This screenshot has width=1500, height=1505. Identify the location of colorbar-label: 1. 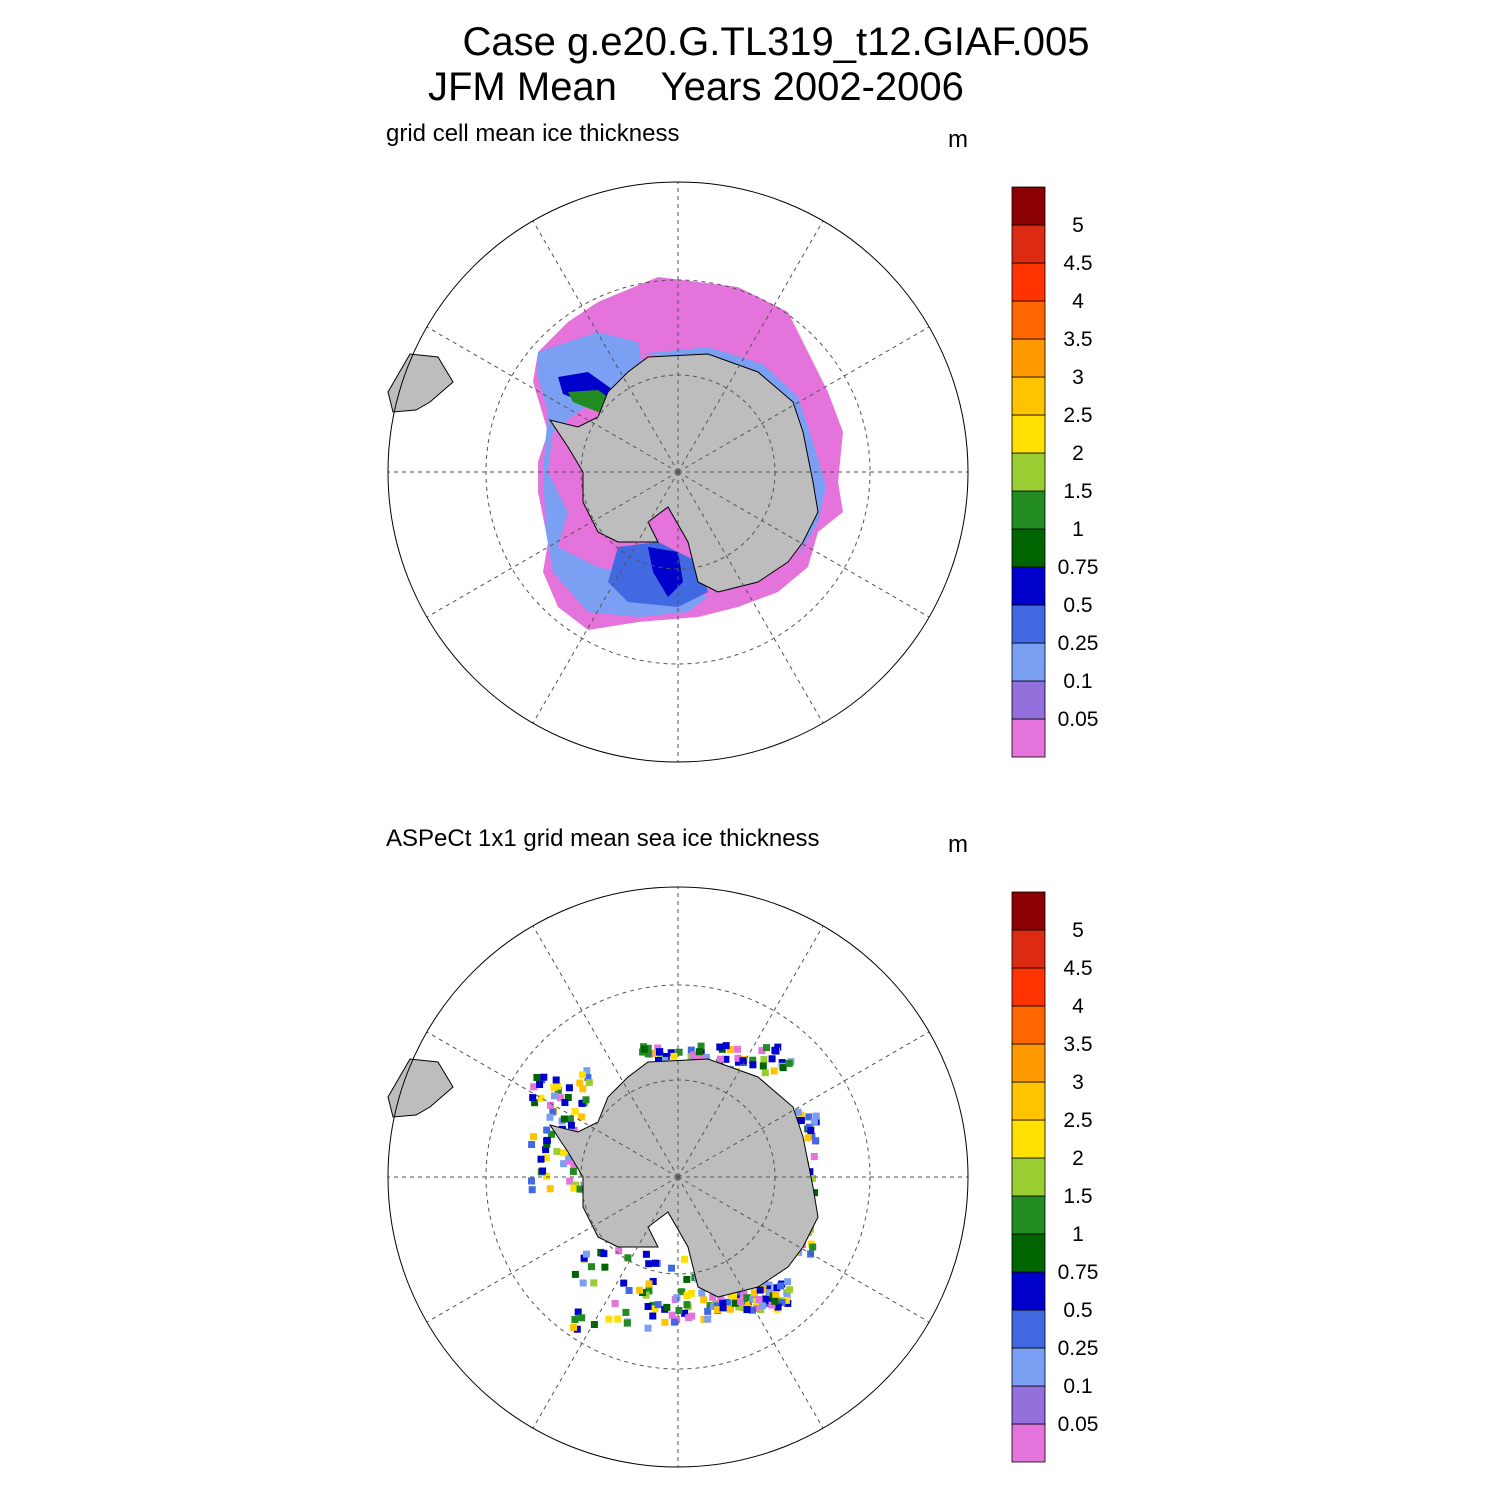
(1078, 529).